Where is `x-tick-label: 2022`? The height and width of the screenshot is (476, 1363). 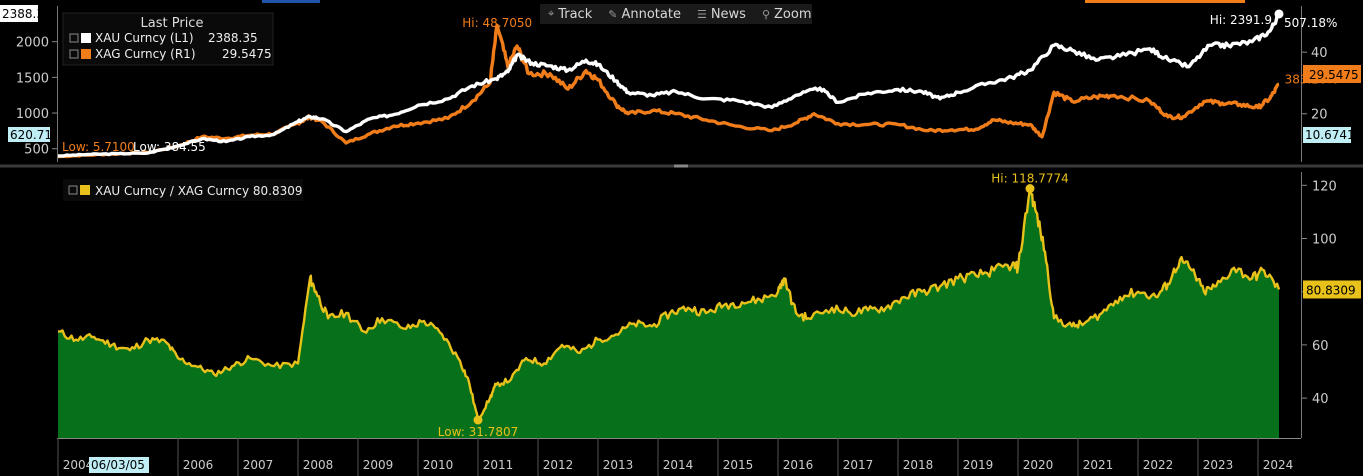 x-tick-label: 2022 is located at coordinates (1158, 465).